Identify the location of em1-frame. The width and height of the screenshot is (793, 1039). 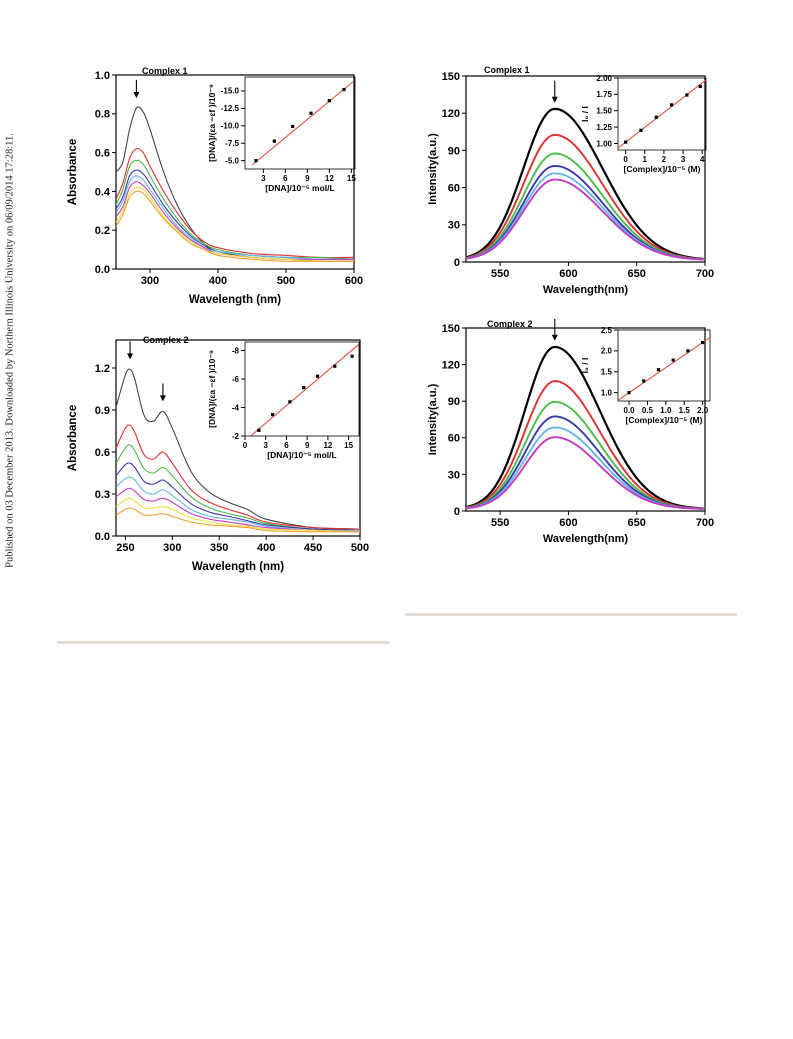
(585, 169).